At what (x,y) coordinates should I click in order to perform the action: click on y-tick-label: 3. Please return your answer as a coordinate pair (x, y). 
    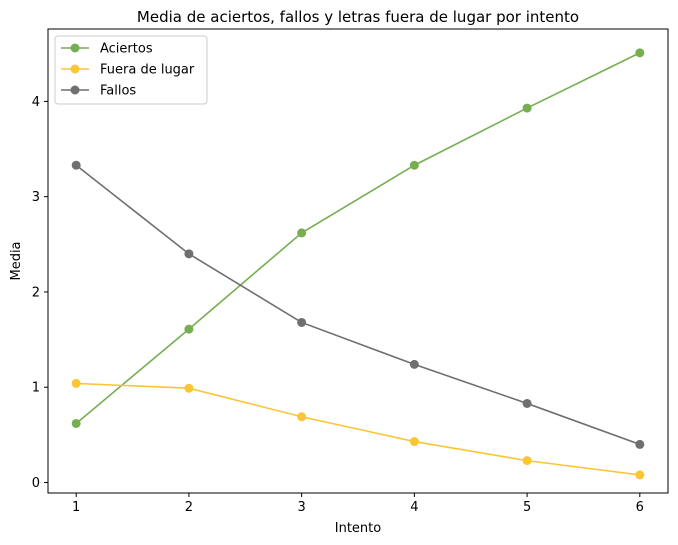
    Looking at the image, I should click on (36, 197).